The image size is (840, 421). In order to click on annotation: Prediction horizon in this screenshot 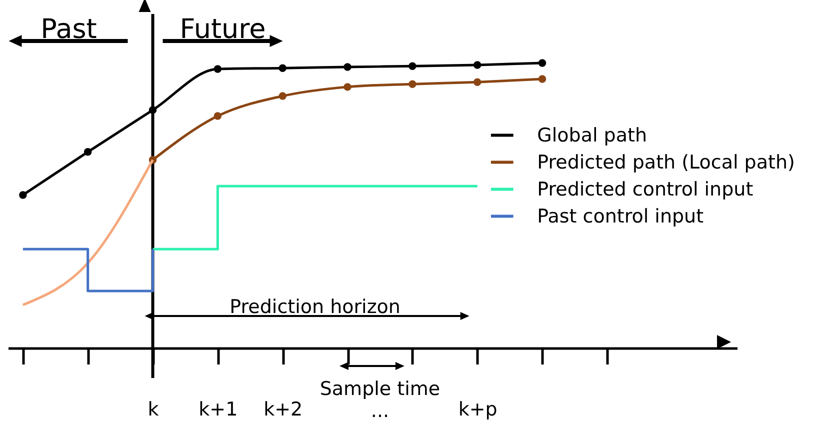, I will do `click(315, 307)`.